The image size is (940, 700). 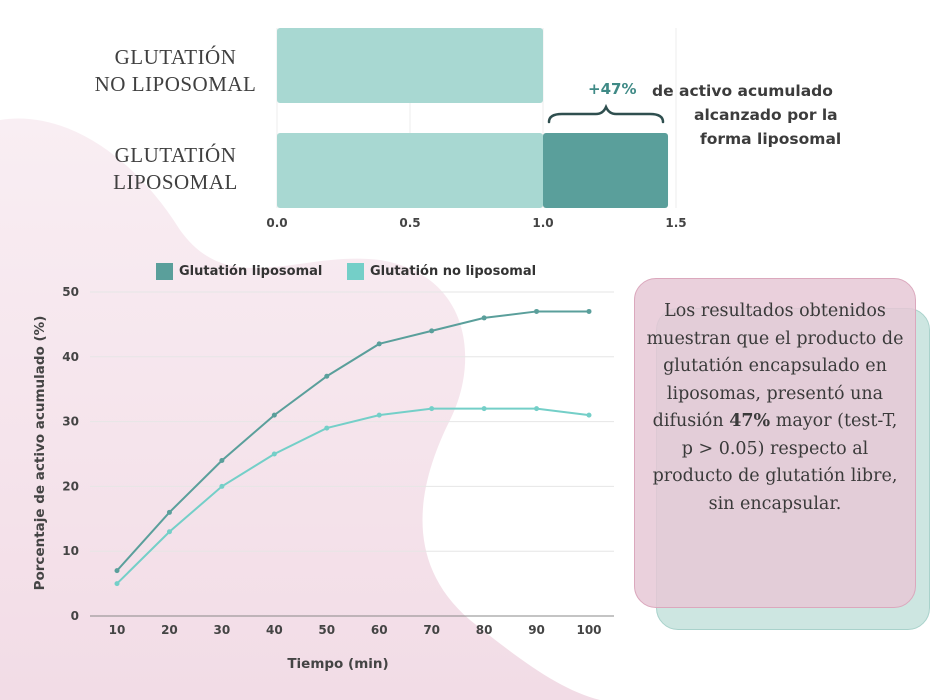 What do you see at coordinates (473, 118) in the screenshot?
I see `bar-marks` at bounding box center [473, 118].